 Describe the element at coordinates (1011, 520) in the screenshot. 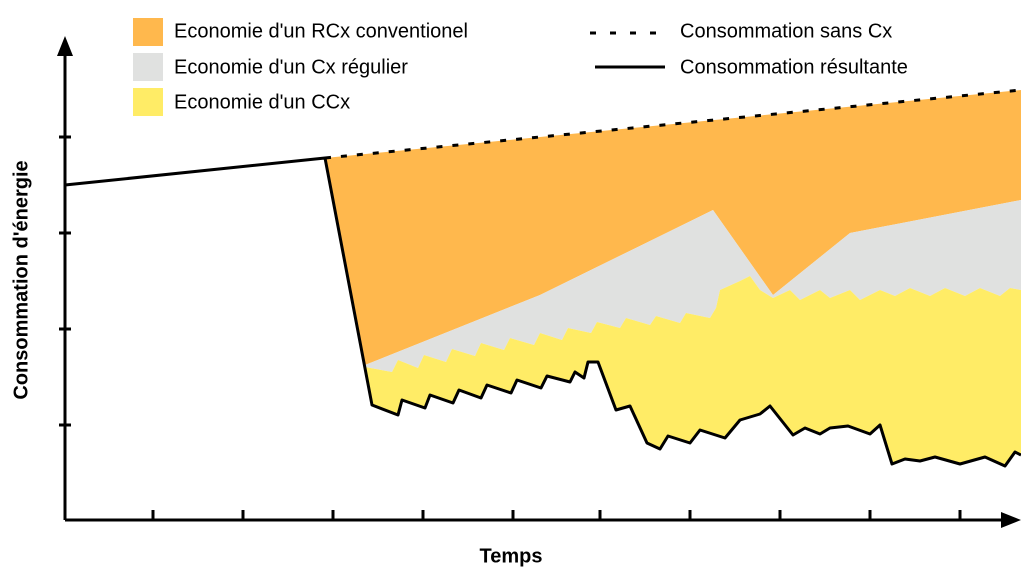

I see `x-arrow` at that location.